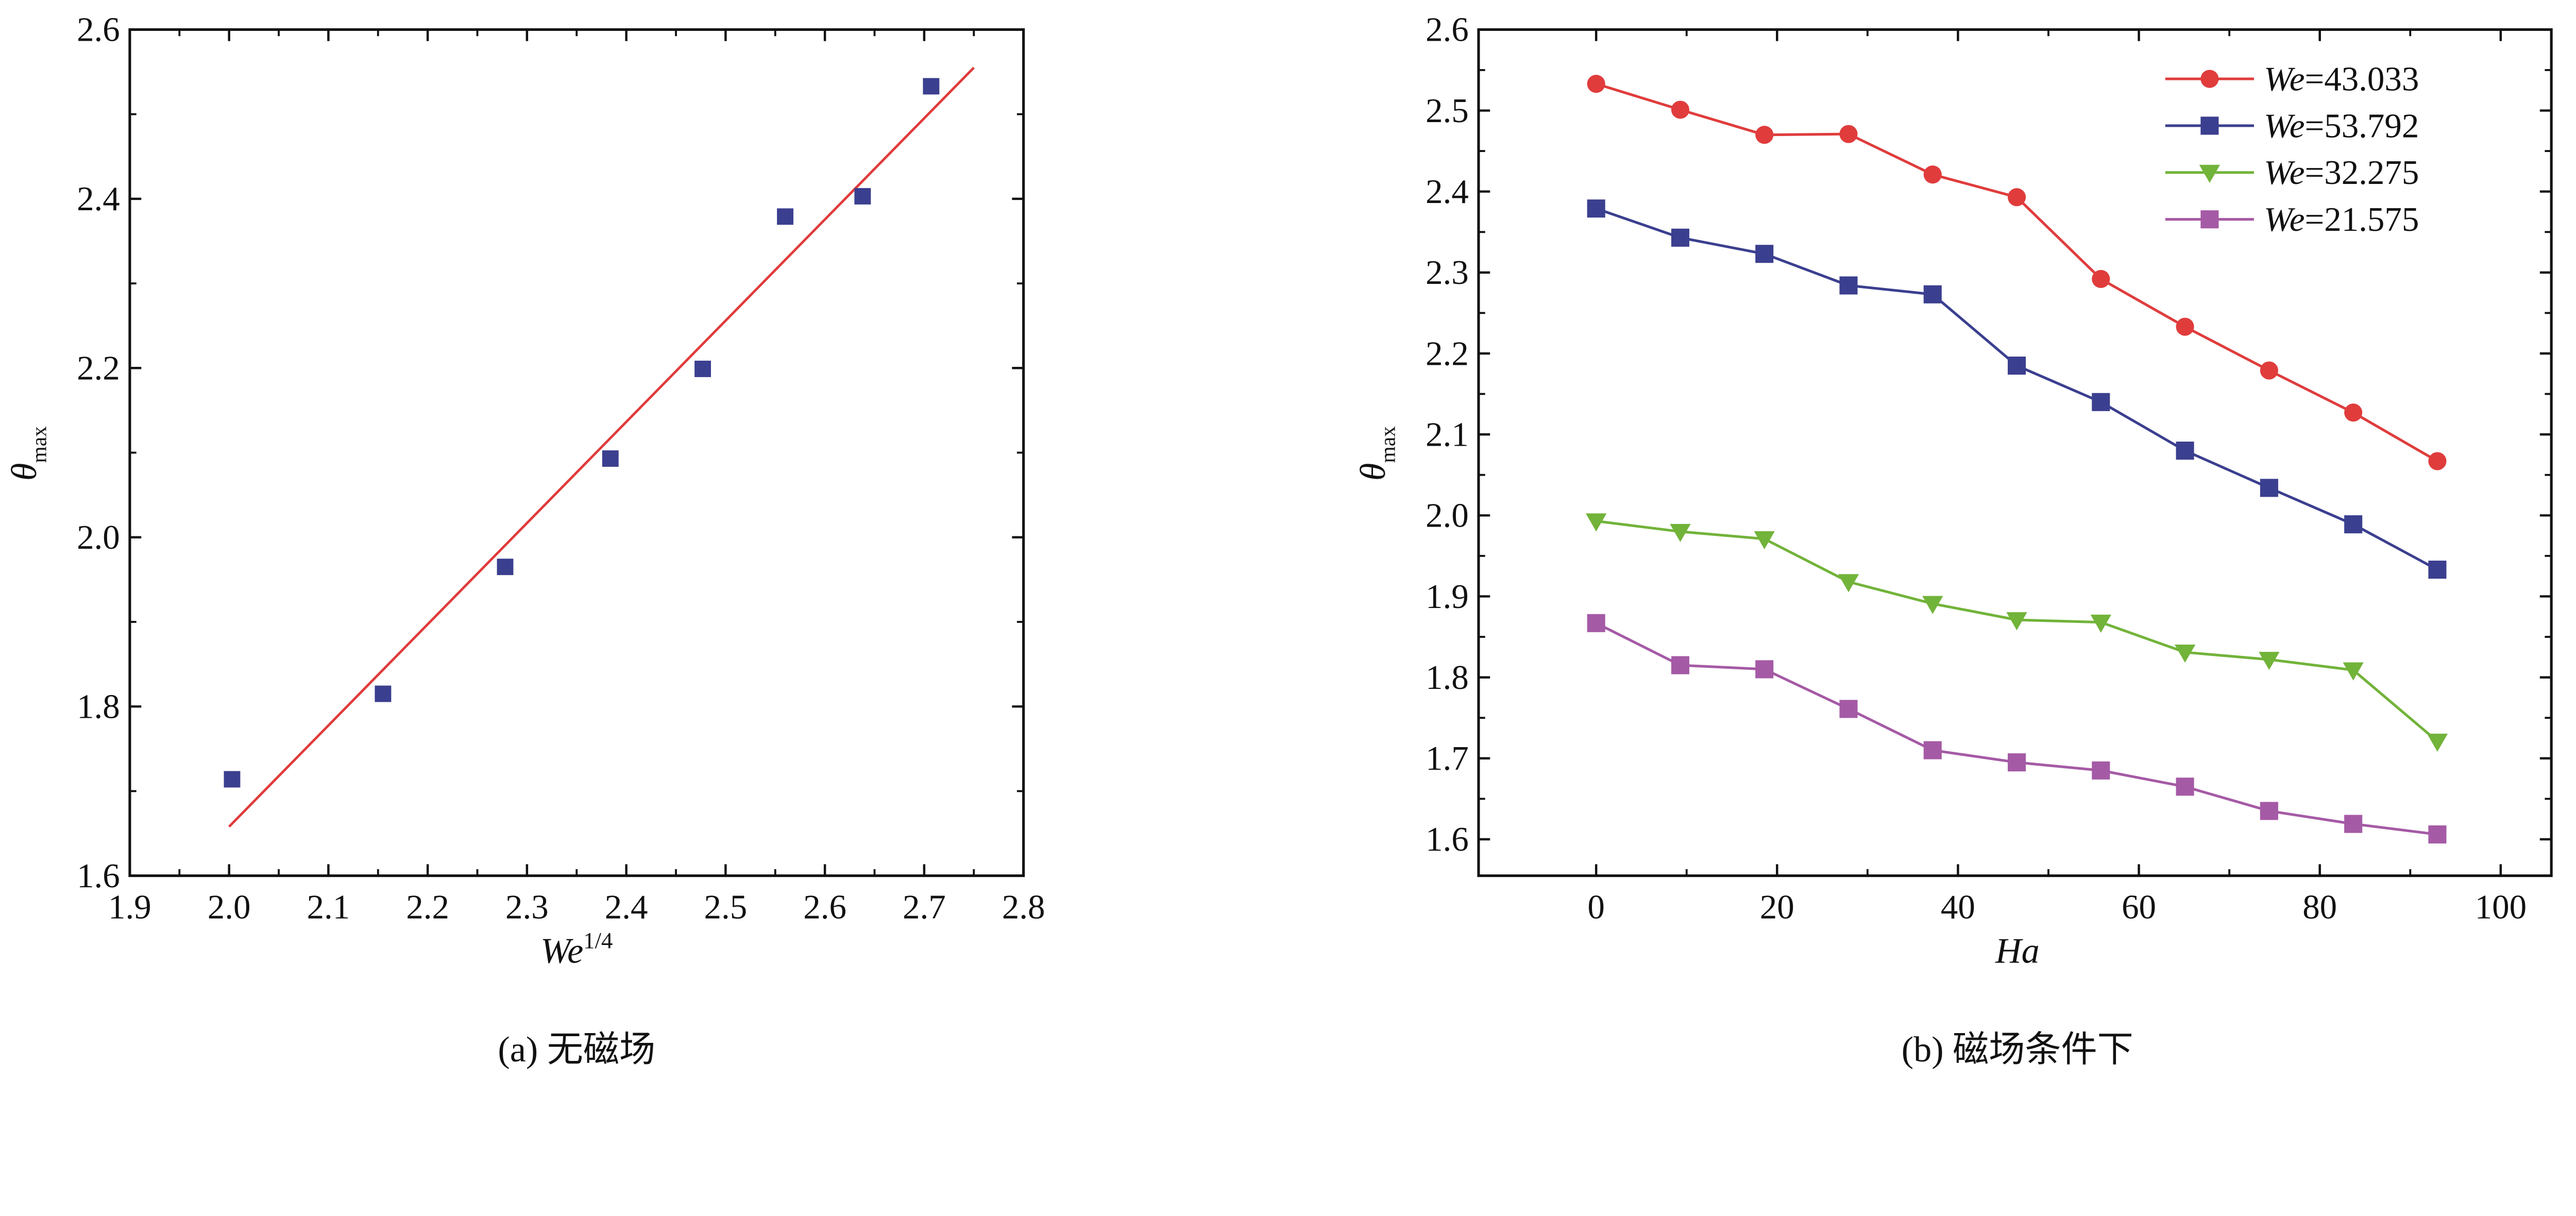  I want to click on chart-b-ylabel: θmax, so click(1376, 453).